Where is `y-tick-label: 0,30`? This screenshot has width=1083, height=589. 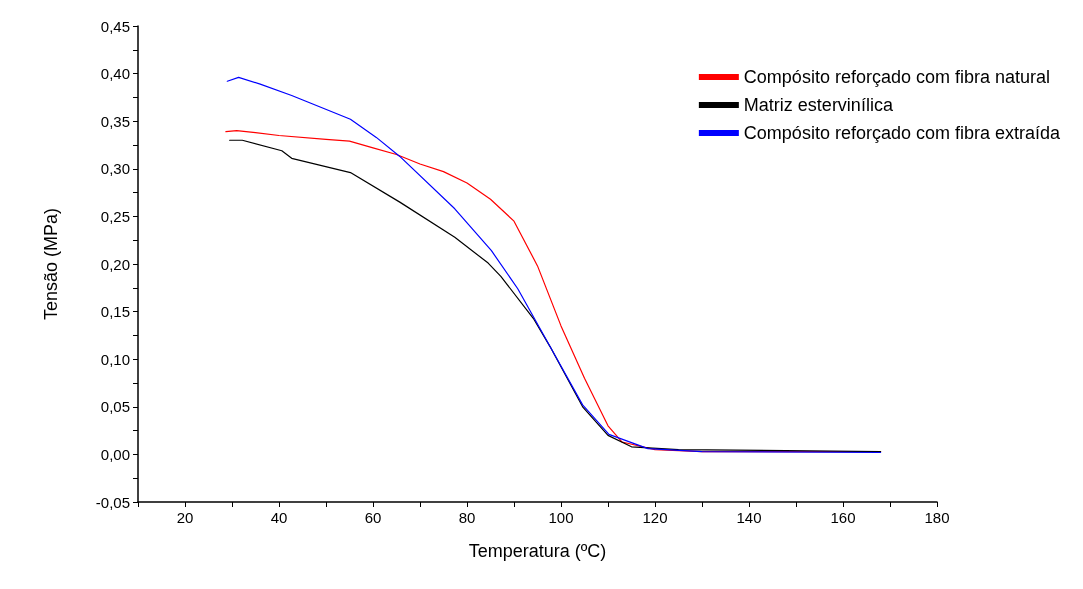 y-tick-label: 0,30 is located at coordinates (115, 169).